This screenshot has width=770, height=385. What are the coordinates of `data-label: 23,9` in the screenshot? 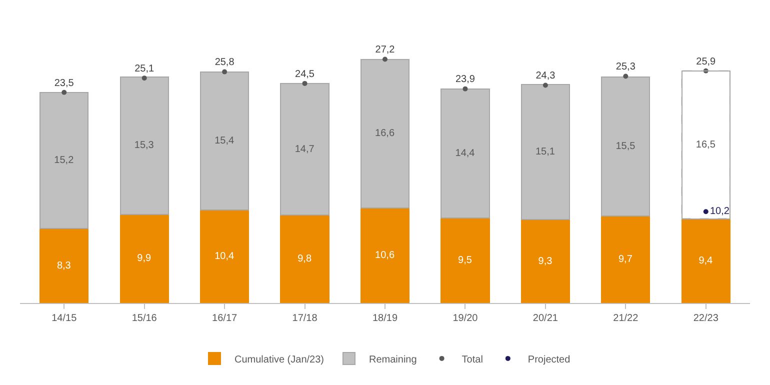 It's located at (465, 80).